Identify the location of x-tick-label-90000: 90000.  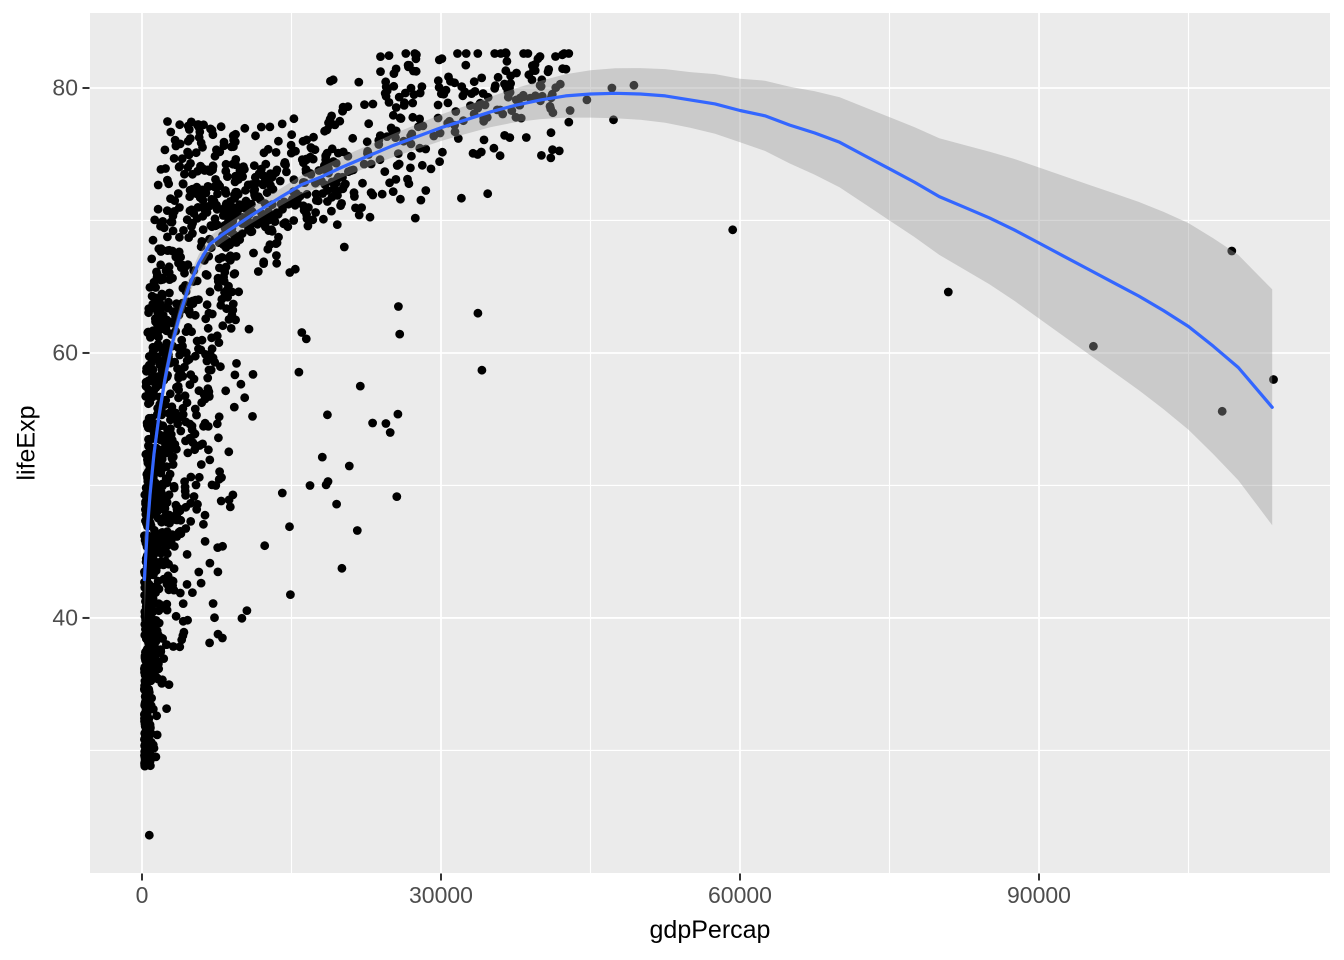
(1039, 895).